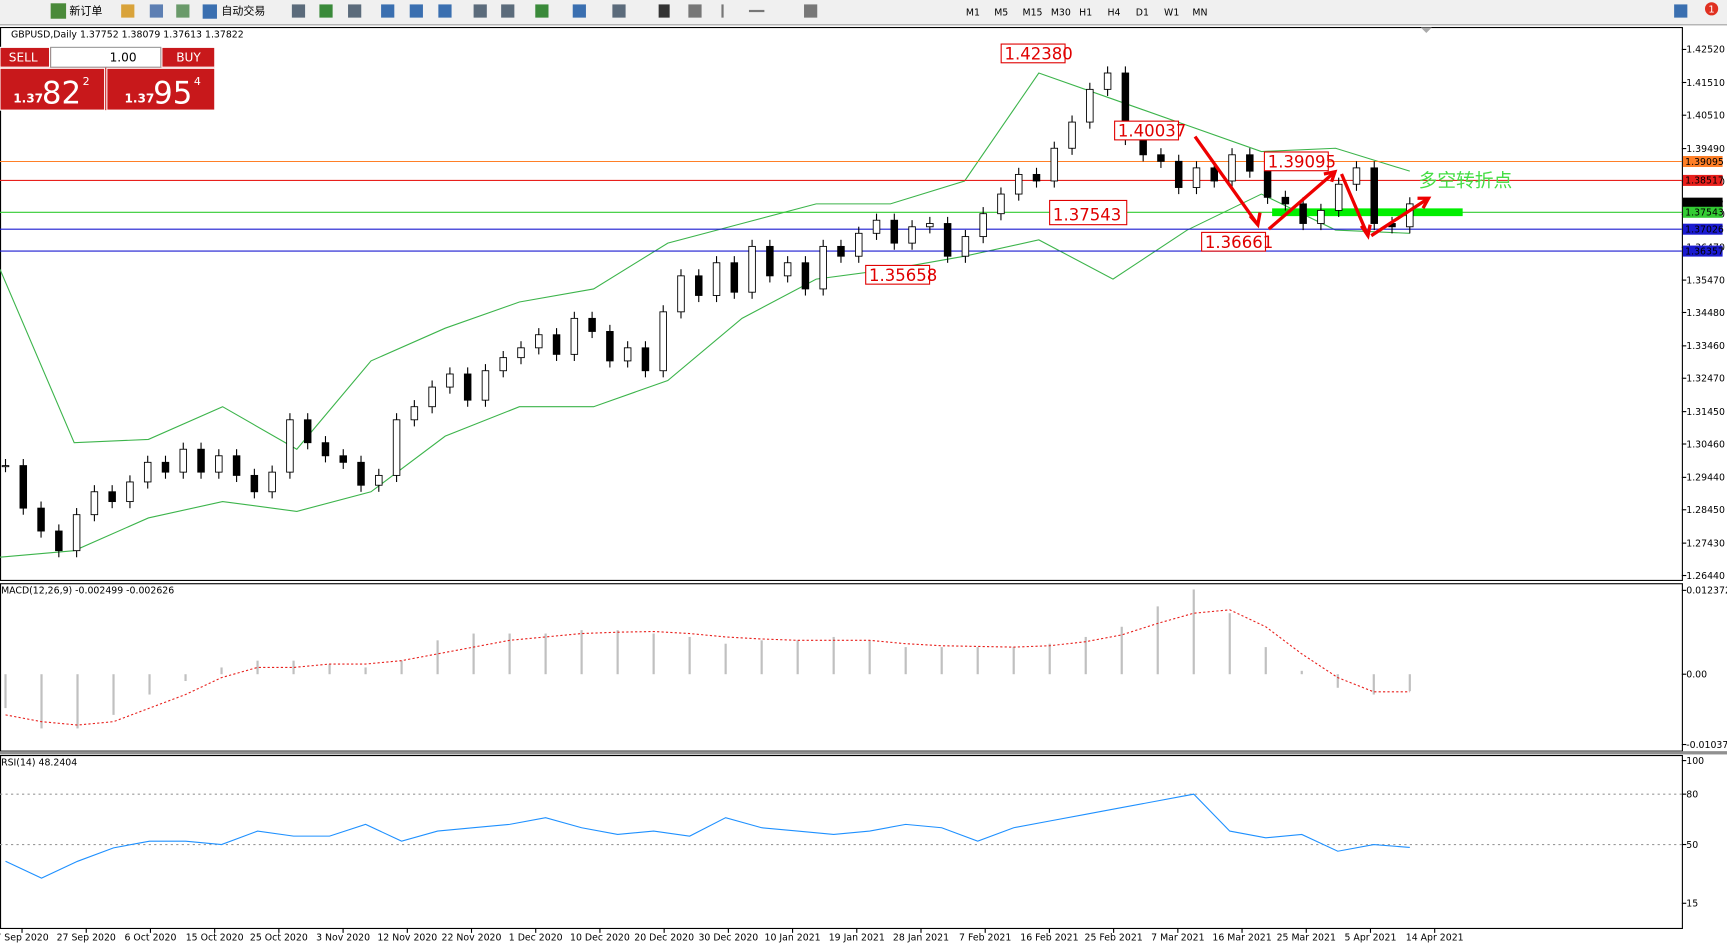  I want to click on buy-button, so click(188, 57).